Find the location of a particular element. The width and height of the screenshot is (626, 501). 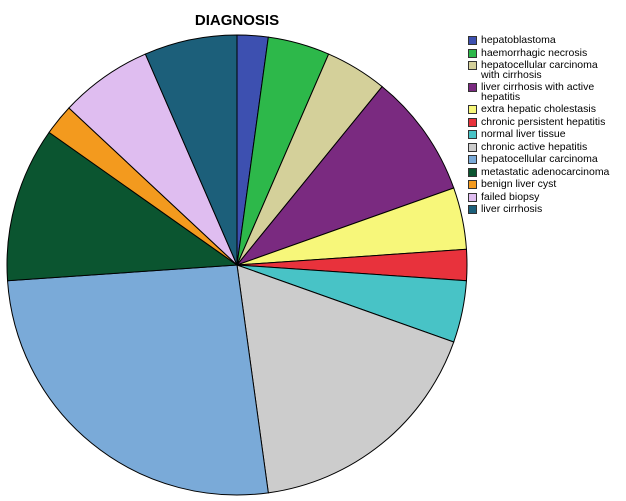

legend-label: chronic active hepatitis is located at coordinates (534, 146).